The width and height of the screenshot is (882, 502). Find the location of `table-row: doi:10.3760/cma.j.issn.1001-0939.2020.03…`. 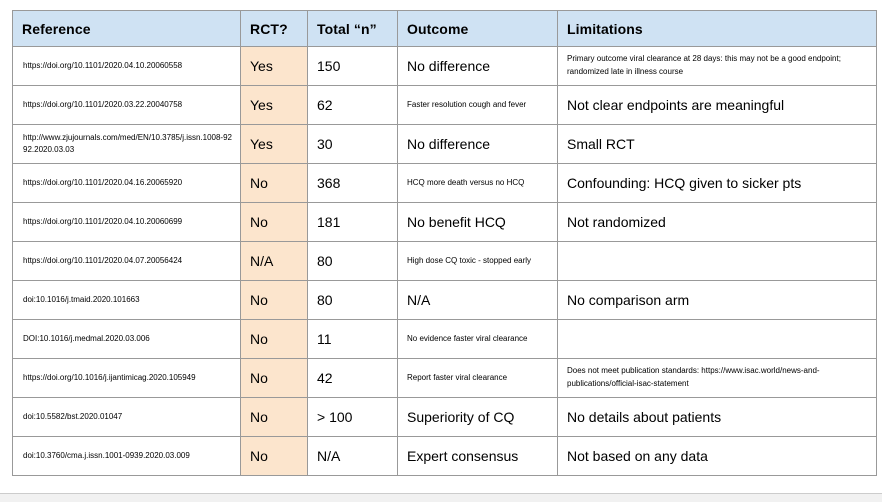

table-row: doi:10.3760/cma.j.issn.1001-0939.2020.03… is located at coordinates (444, 456).